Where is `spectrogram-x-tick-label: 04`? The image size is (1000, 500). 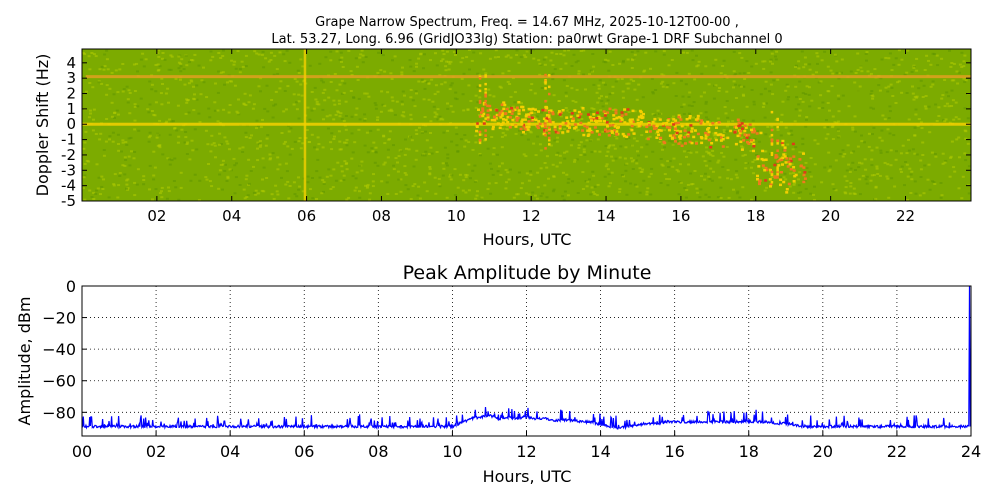 spectrogram-x-tick-label: 04 is located at coordinates (231, 216).